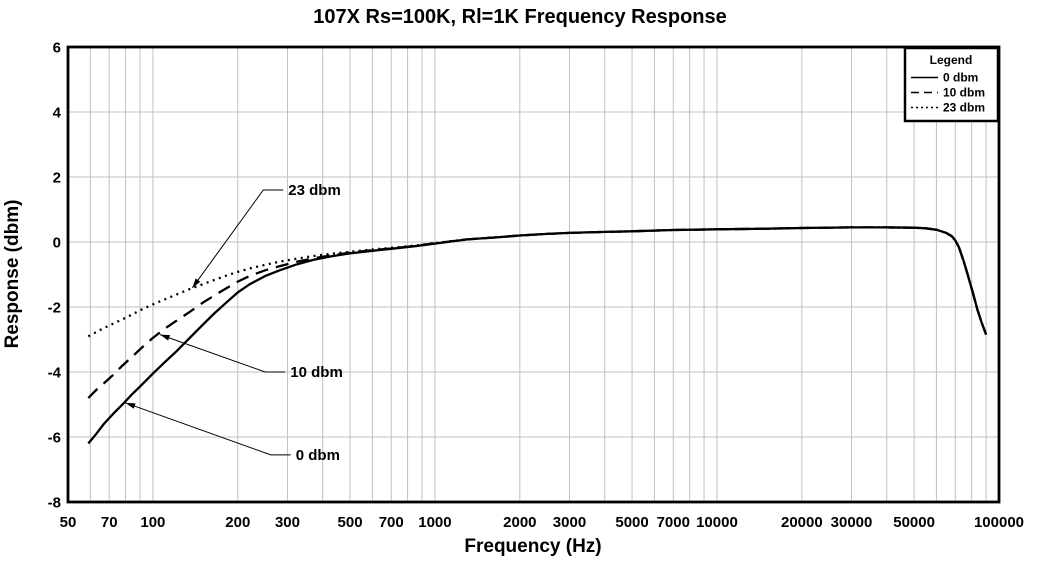 The image size is (1042, 567). I want to click on y-tick-label: -2, so click(54, 308).